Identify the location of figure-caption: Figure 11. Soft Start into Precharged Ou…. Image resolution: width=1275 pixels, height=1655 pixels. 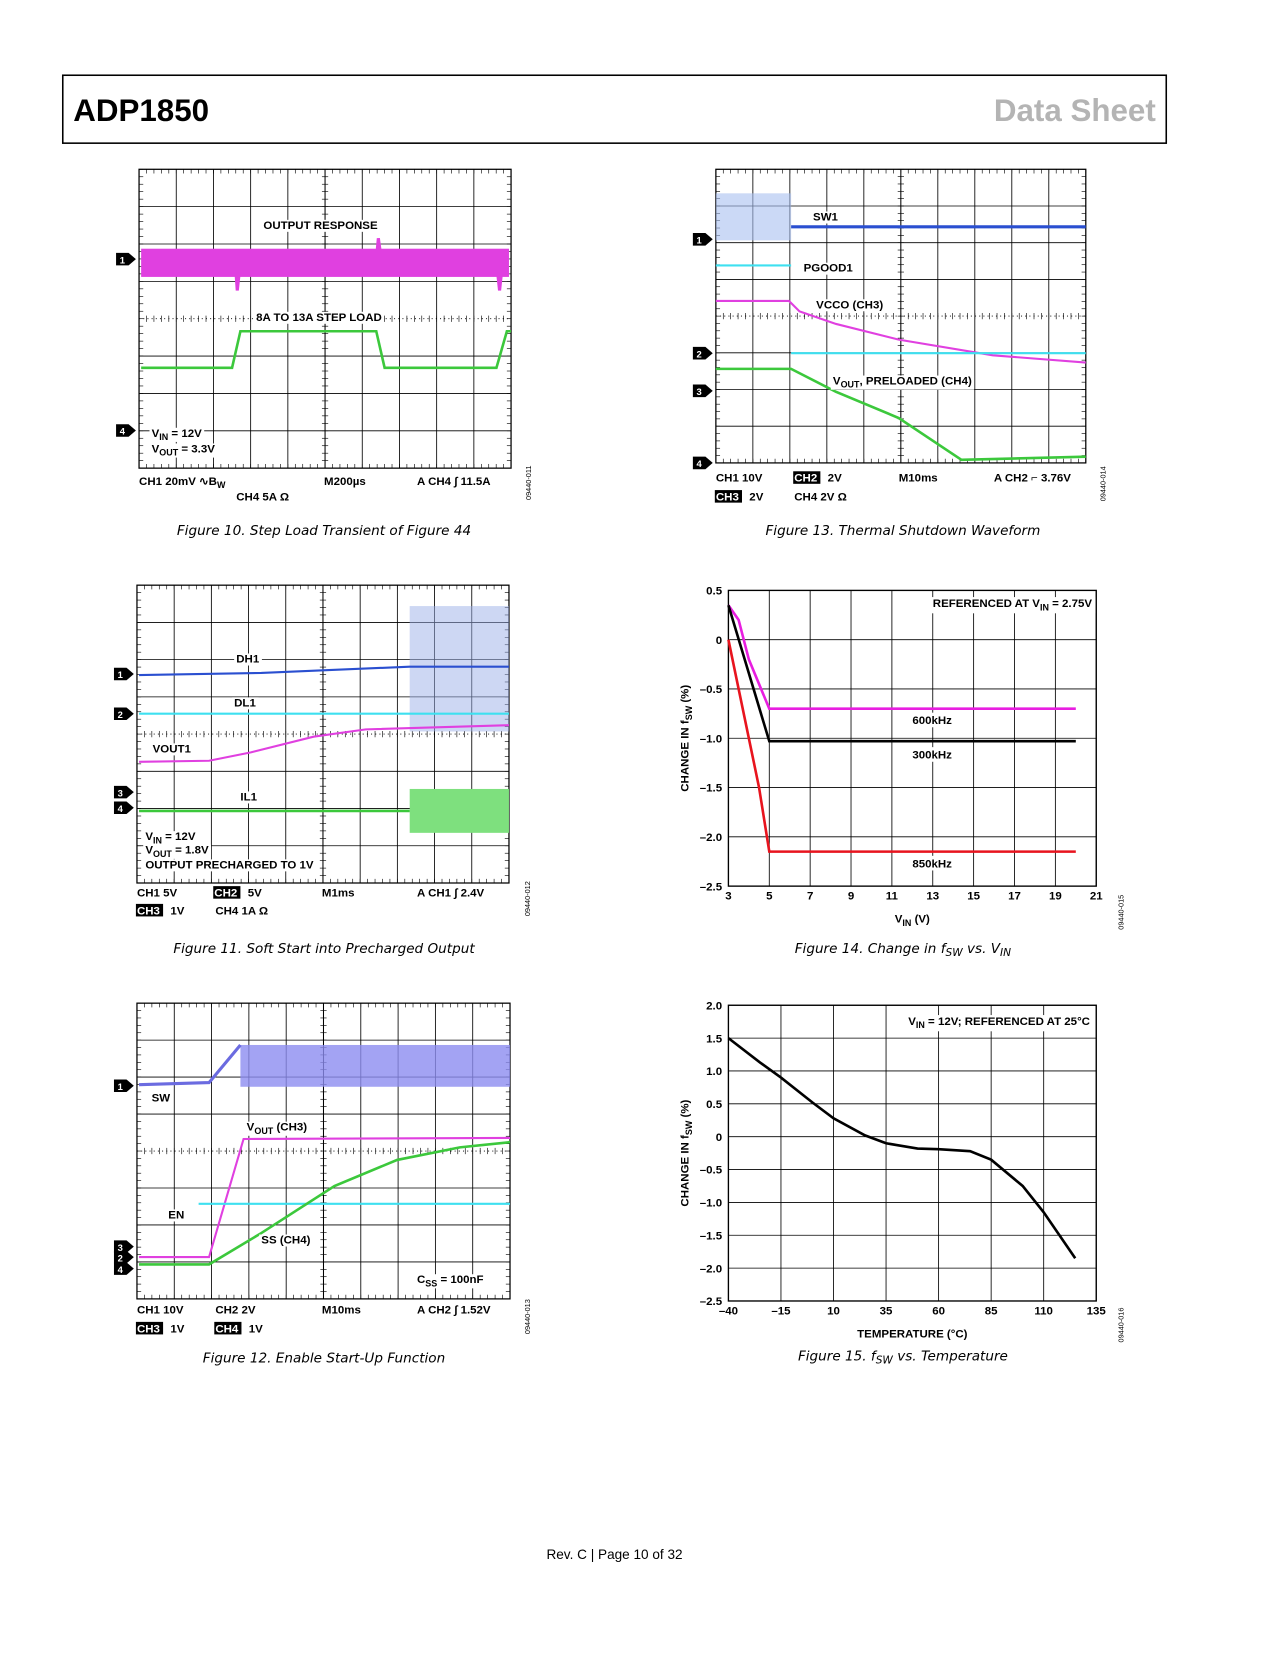
(324, 949).